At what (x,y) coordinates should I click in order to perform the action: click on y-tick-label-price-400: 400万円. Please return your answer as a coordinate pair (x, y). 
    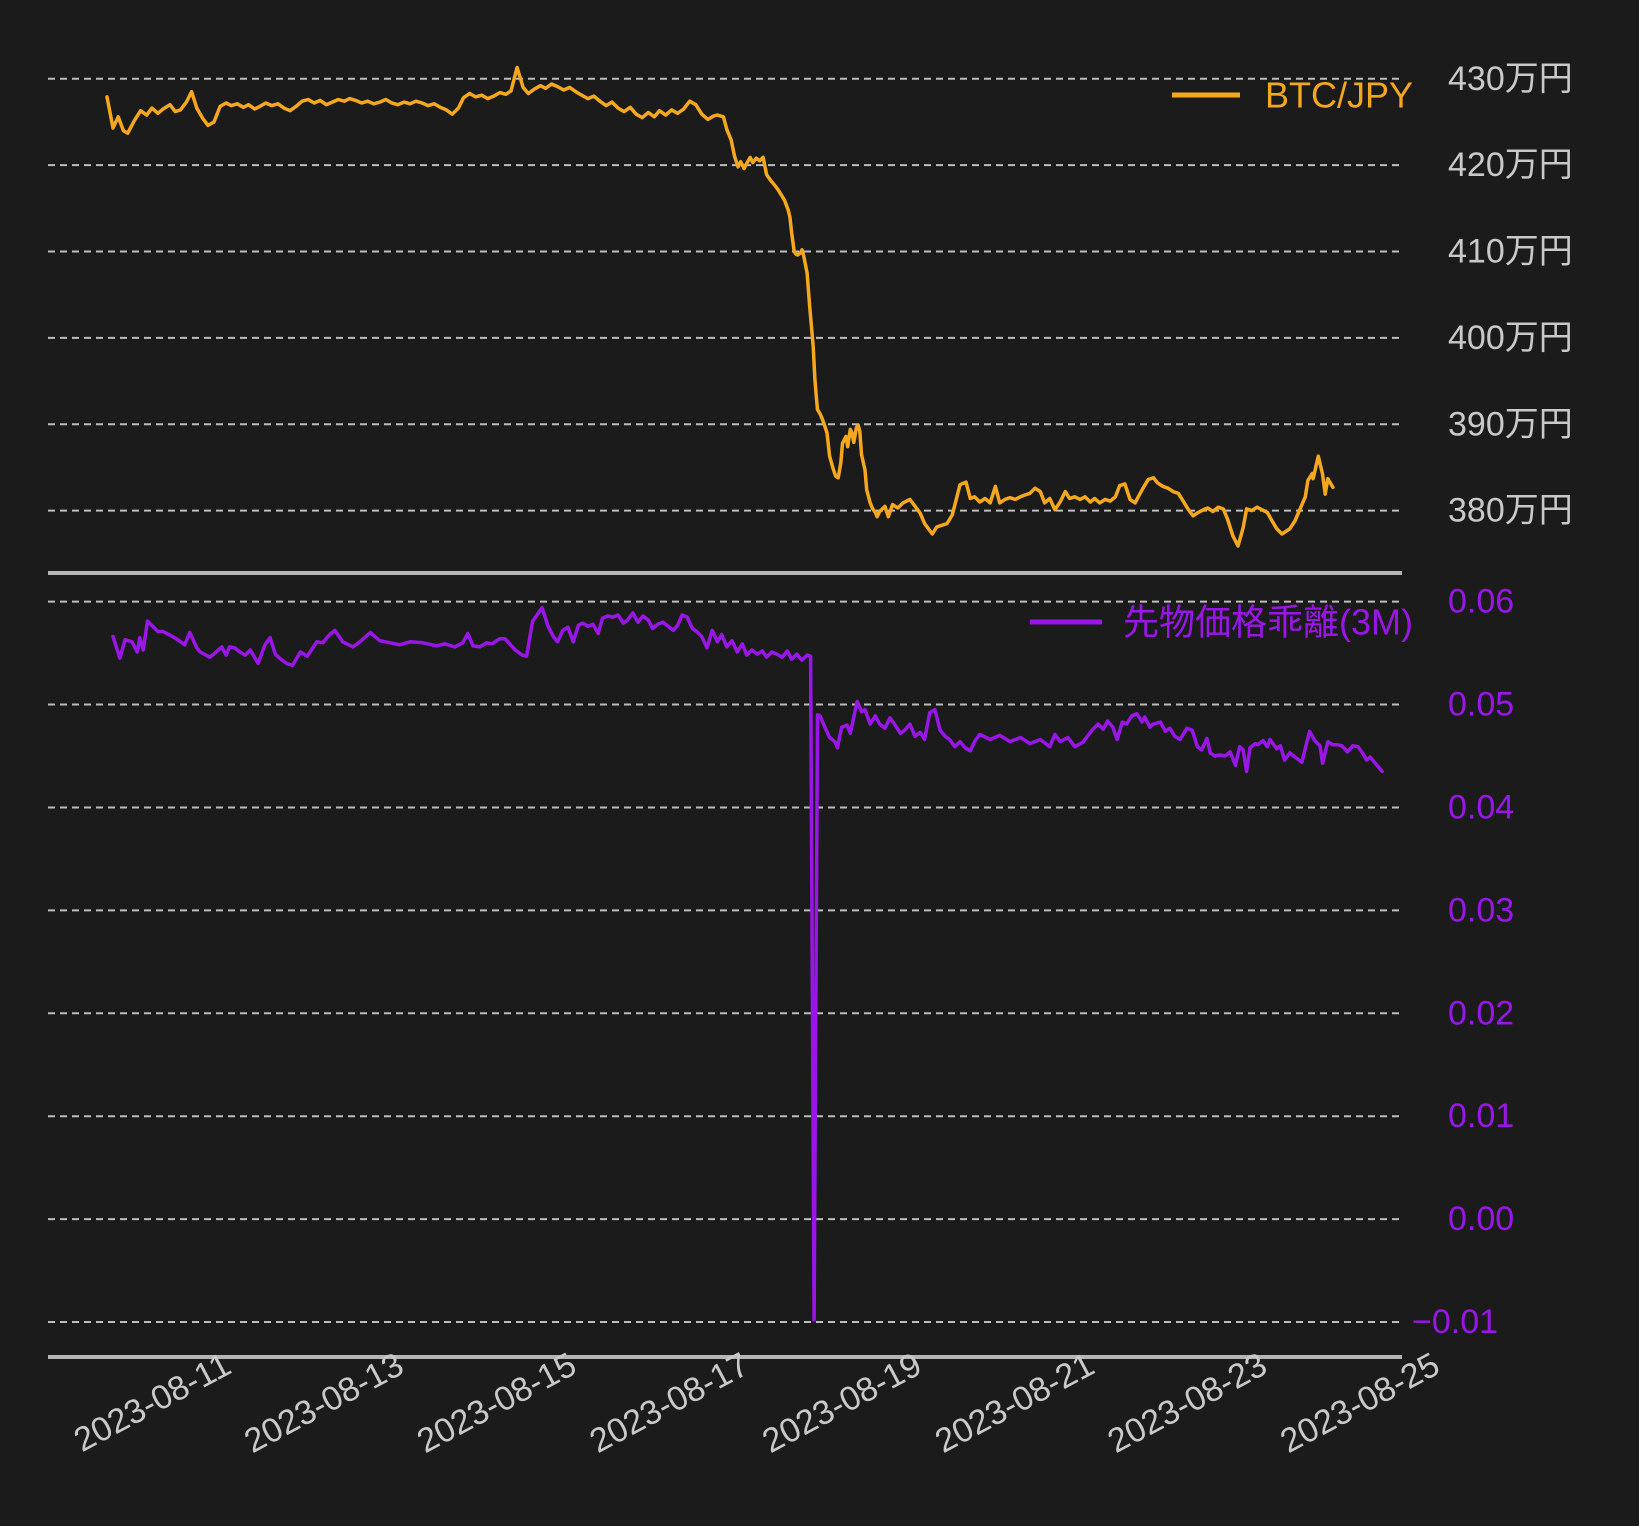
    Looking at the image, I should click on (1510, 338).